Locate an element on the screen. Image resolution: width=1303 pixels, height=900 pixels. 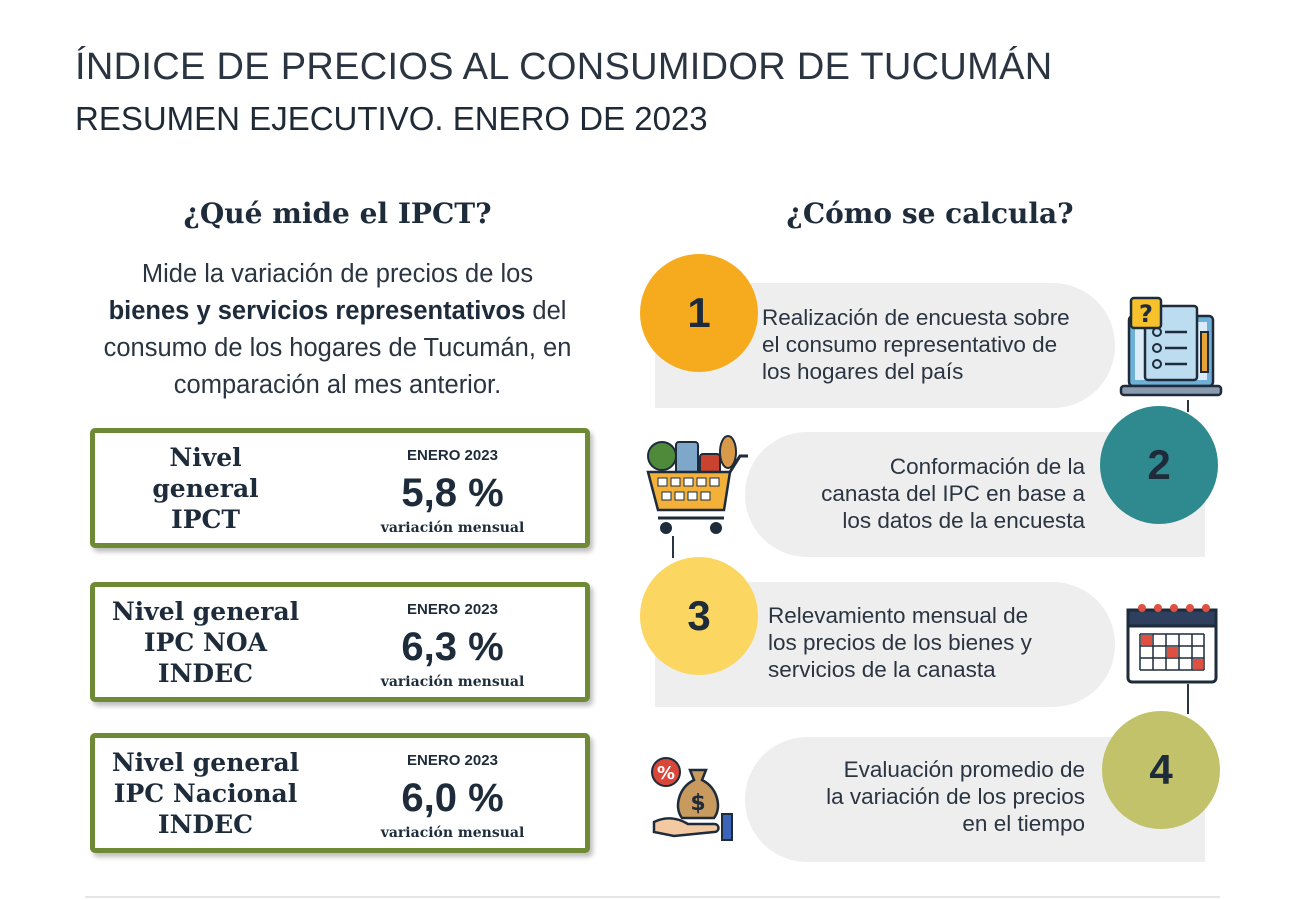
calendar-icon is located at coordinates (1170, 642).